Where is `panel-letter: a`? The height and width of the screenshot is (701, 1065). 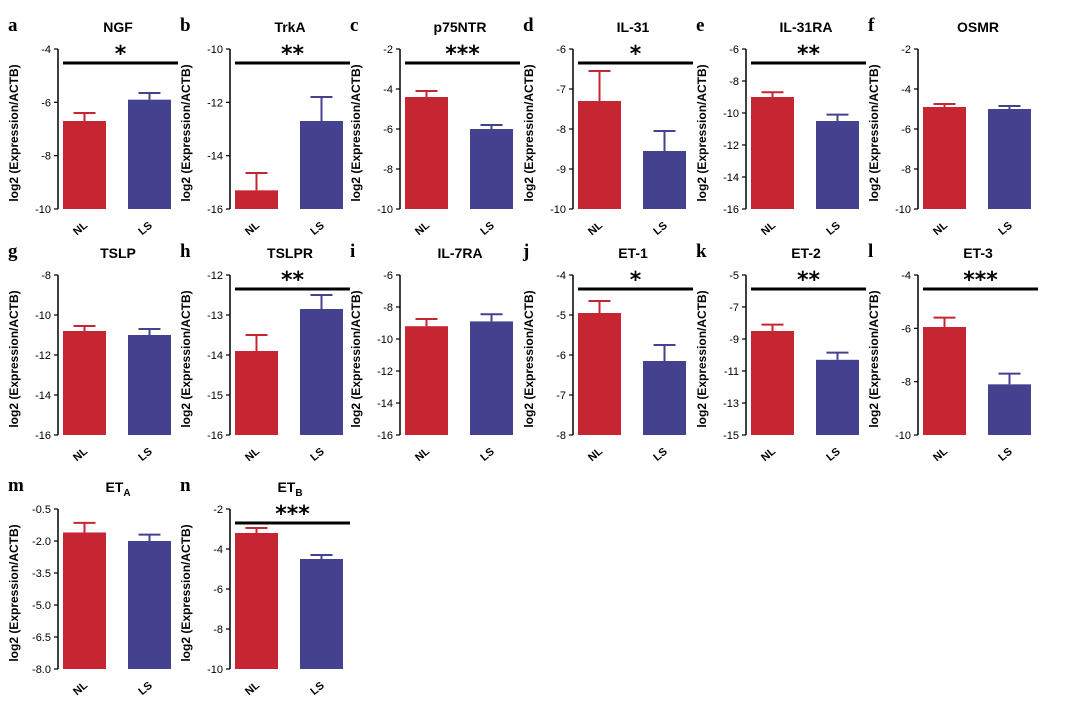
panel-letter: a is located at coordinates (13, 25).